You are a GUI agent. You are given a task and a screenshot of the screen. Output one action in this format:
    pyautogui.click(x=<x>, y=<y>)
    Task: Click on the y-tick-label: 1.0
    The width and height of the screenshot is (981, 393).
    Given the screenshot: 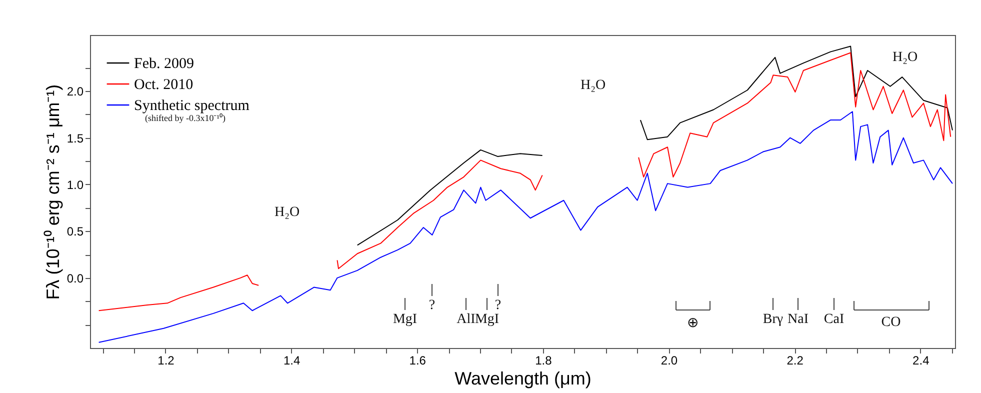 What is the action you would take?
    pyautogui.click(x=75, y=185)
    